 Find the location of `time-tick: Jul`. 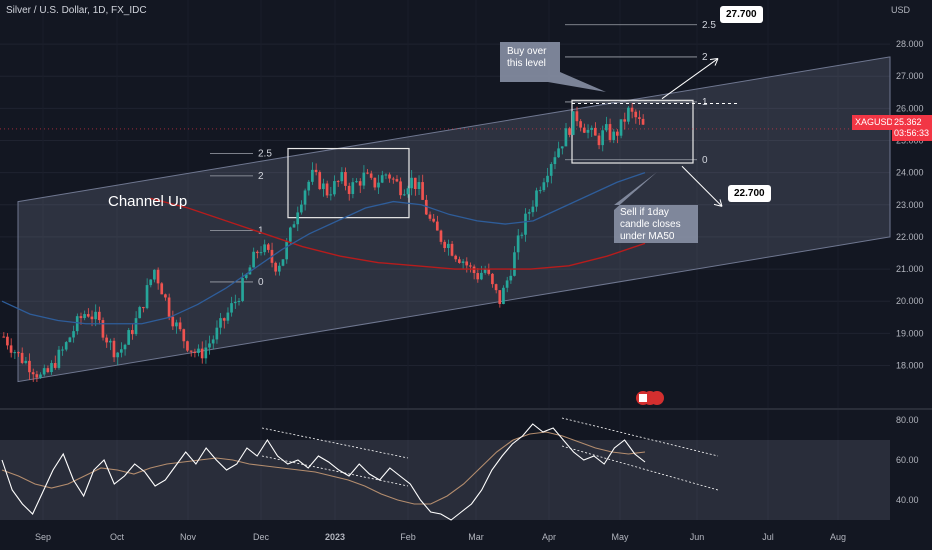

time-tick: Jul is located at coordinates (768, 537).